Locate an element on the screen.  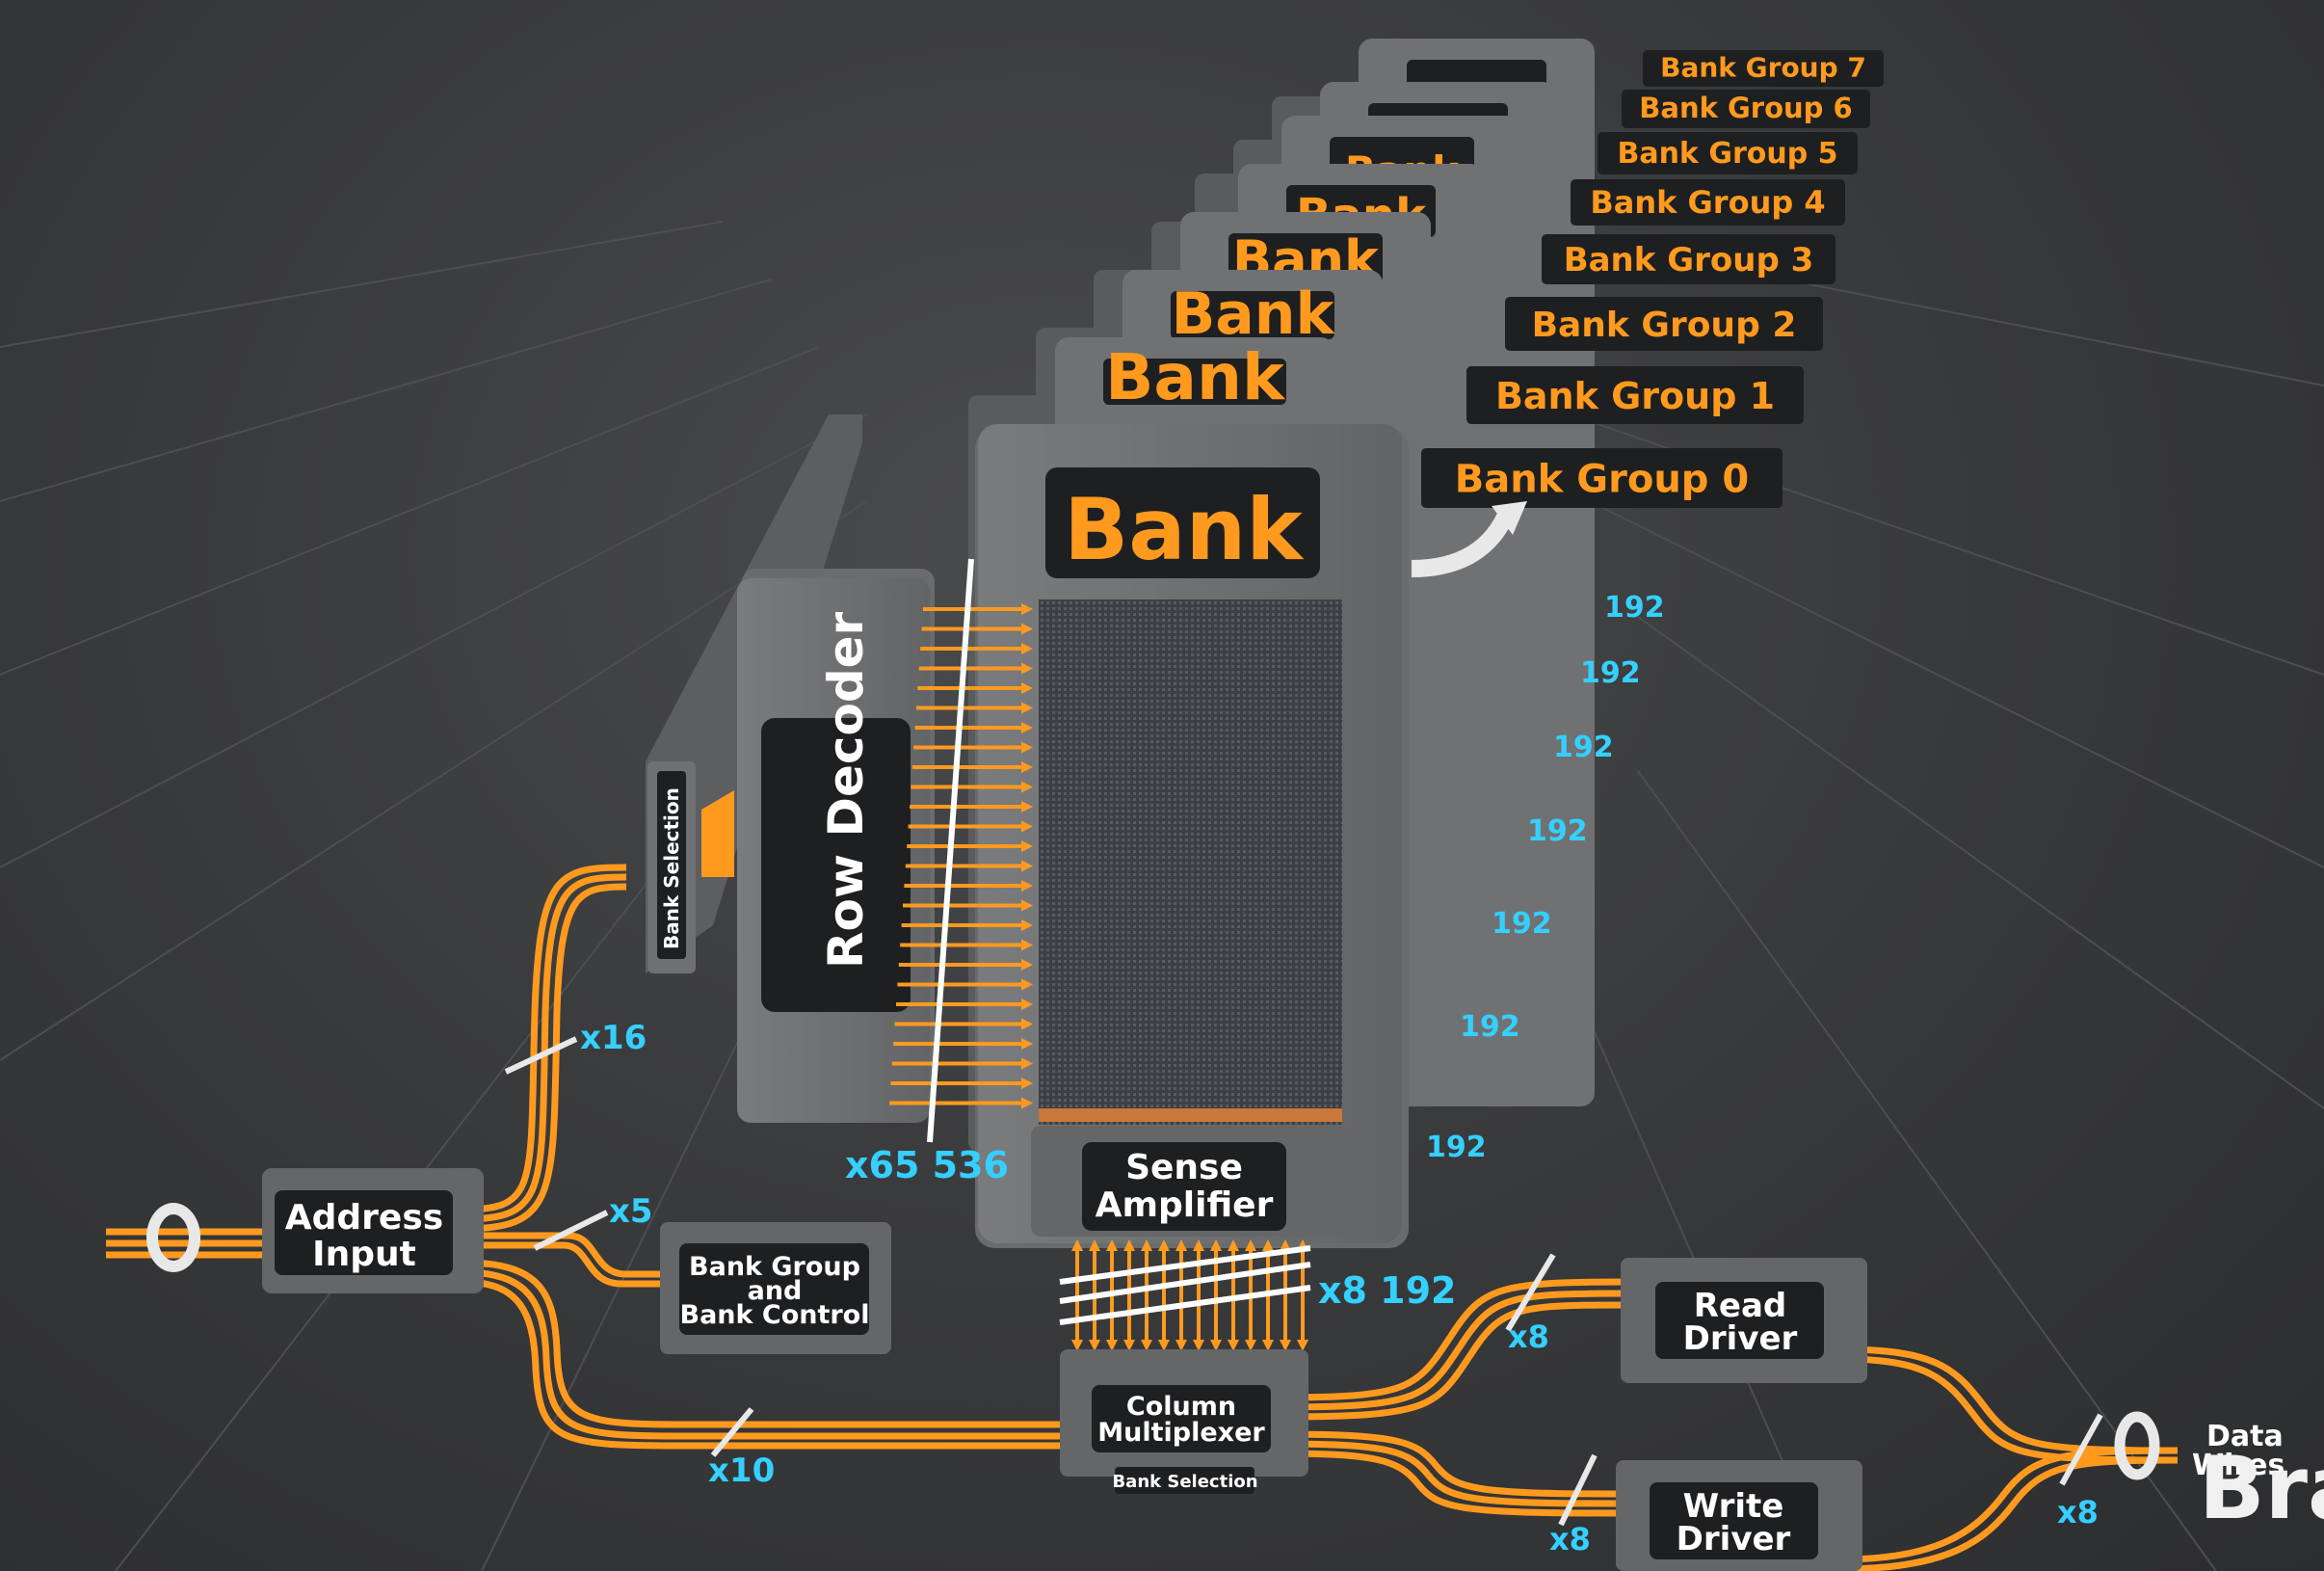
bank-group-label-0: Bank Group 0 is located at coordinates (1602, 478).